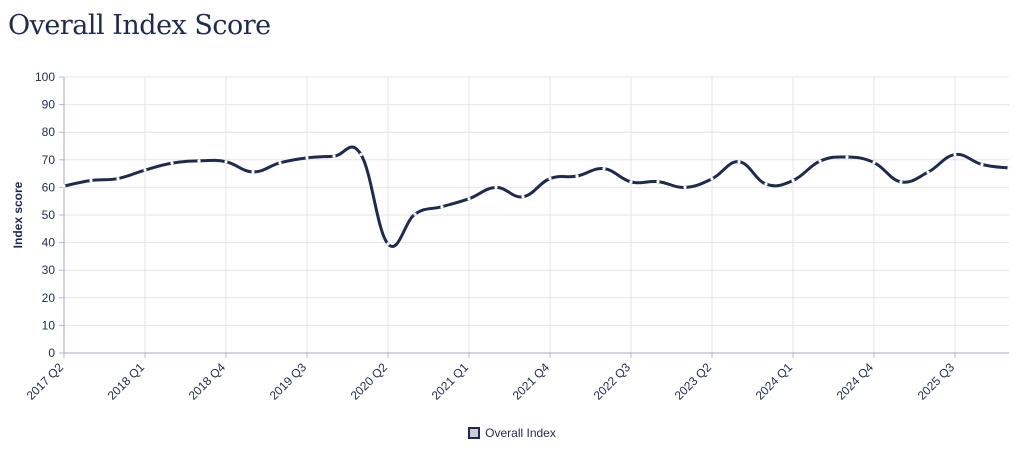 This screenshot has width=1024, height=461. What do you see at coordinates (855, 381) in the screenshot?
I see `x-tick-label: 2024 Q4` at bounding box center [855, 381].